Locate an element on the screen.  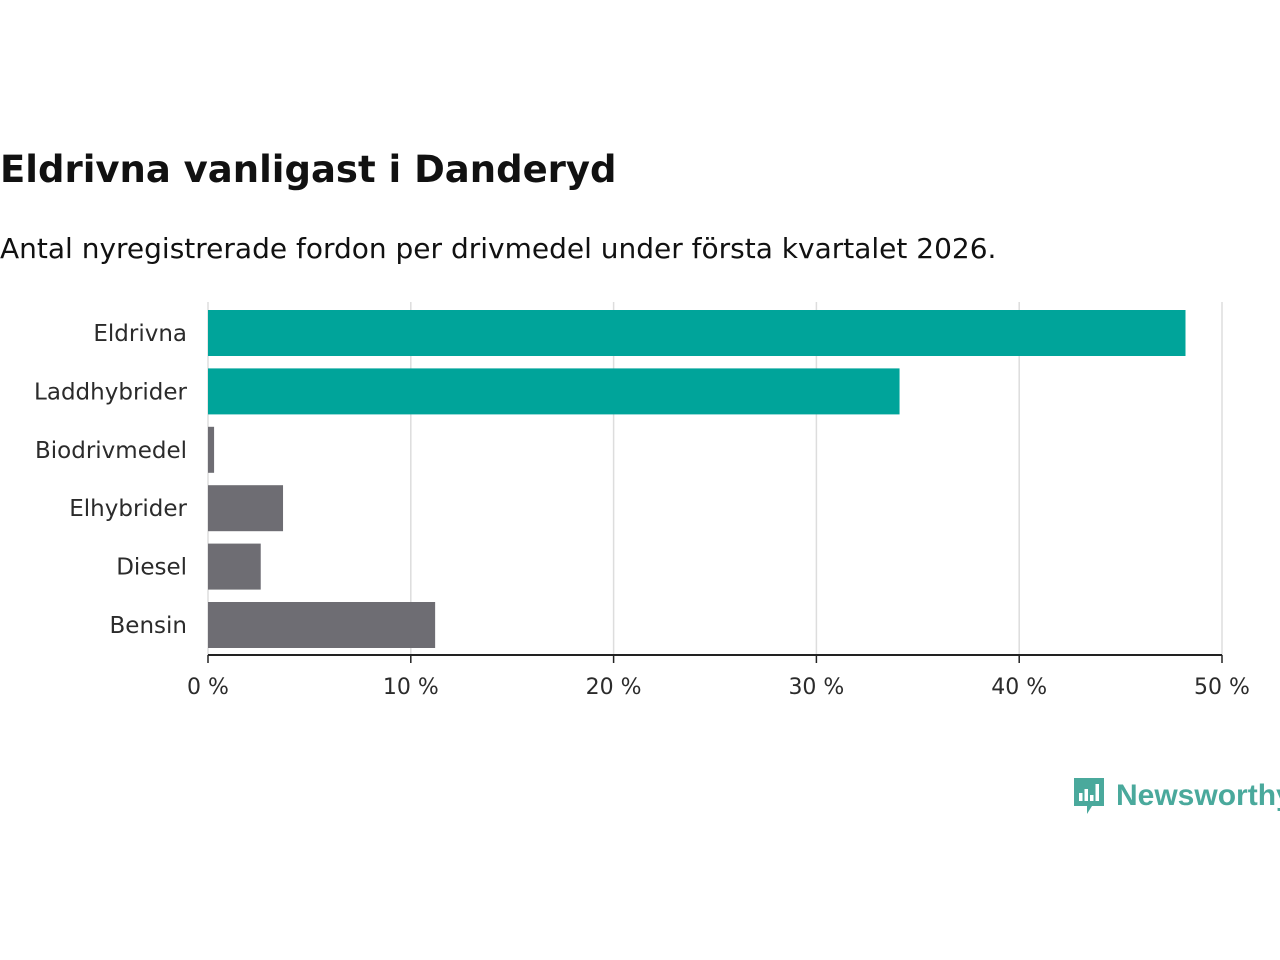
category-label: Eldrivna is located at coordinates (140, 334).